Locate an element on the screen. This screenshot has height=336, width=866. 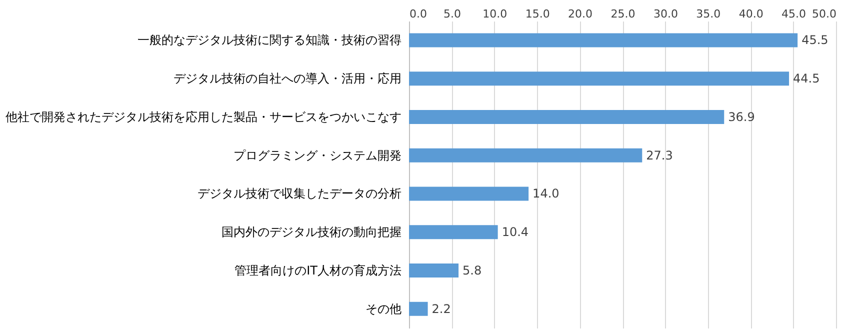
x-tick-label: 15.0 is located at coordinates (537, 14).